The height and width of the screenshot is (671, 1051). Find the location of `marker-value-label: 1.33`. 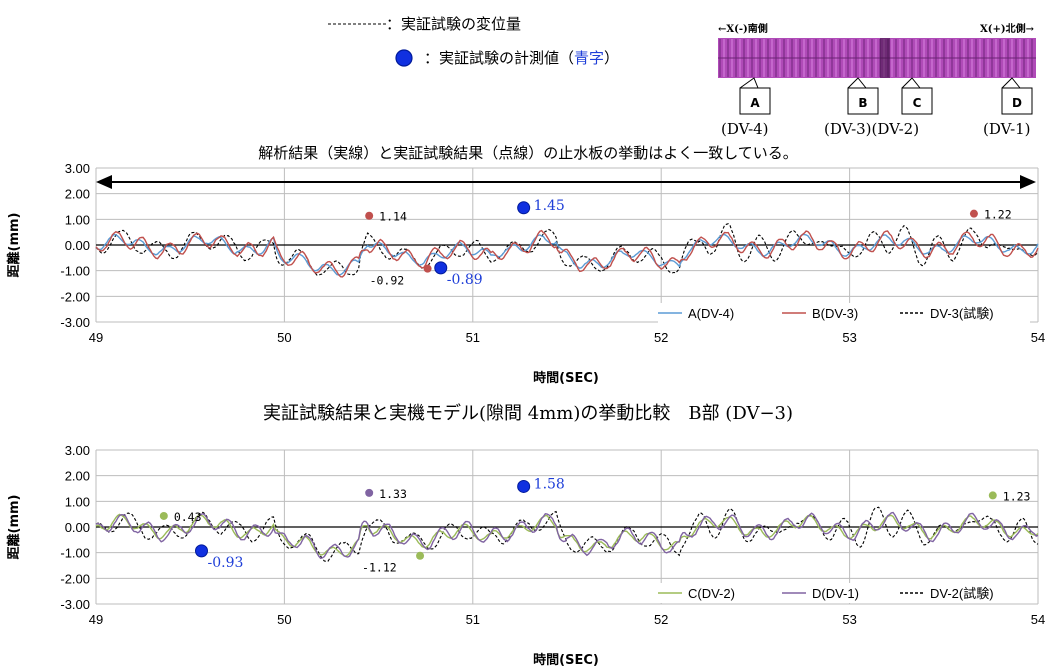

marker-value-label: 1.33 is located at coordinates (393, 494).